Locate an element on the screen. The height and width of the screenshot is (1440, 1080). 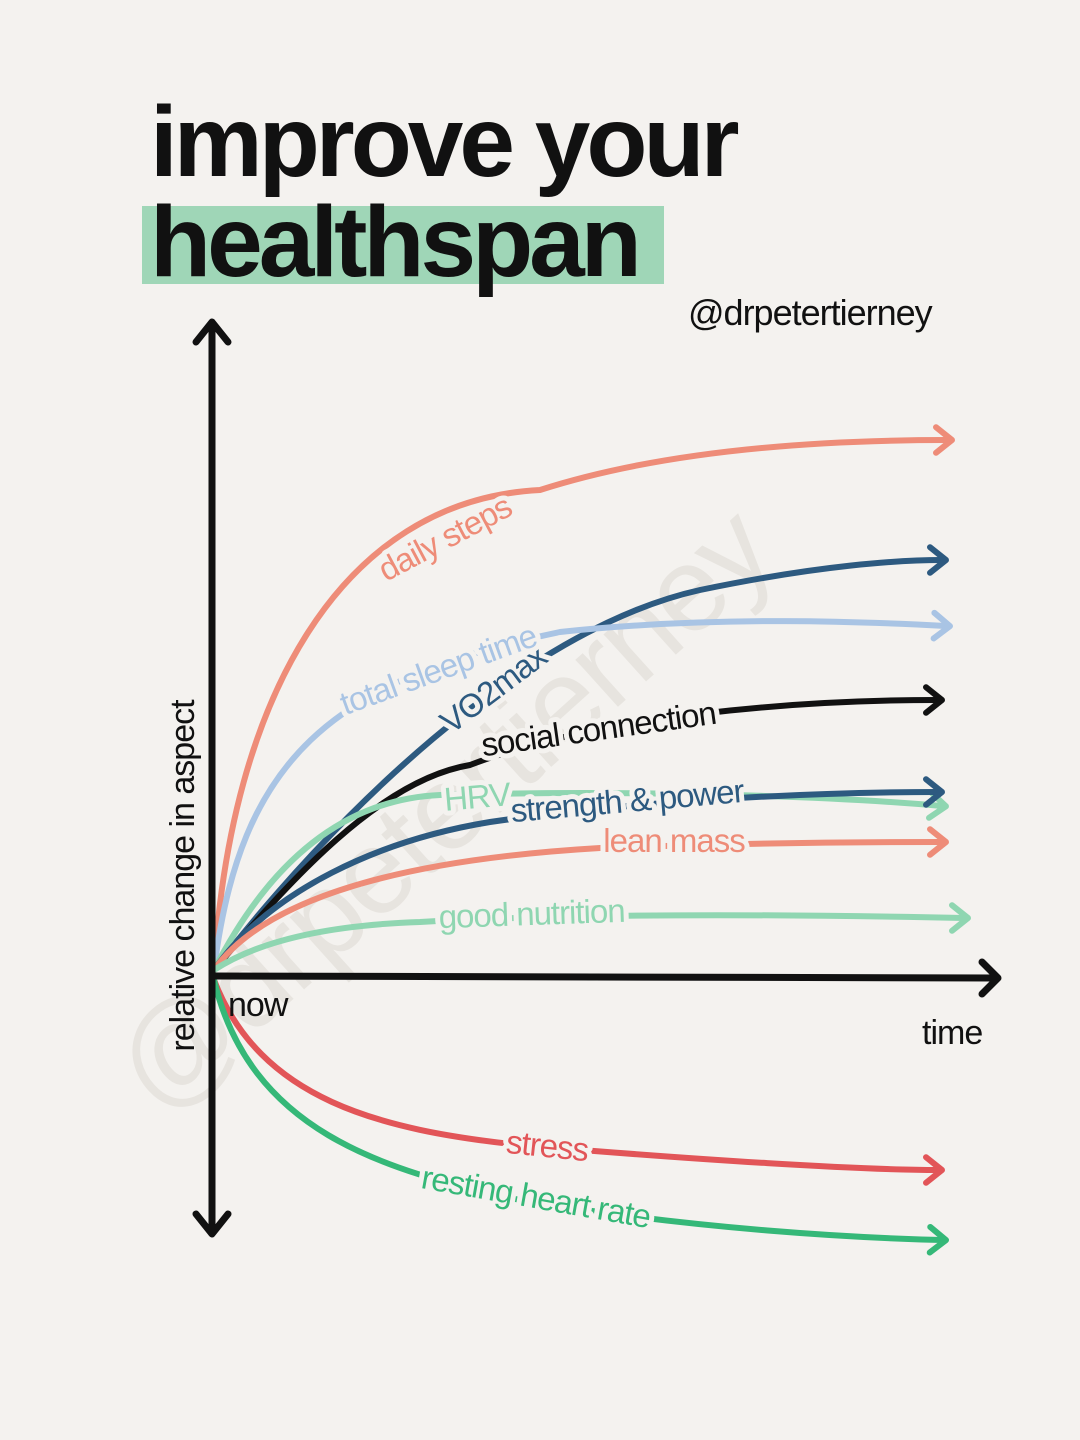
y-axis-arrow-down is located at coordinates (212, 1224).